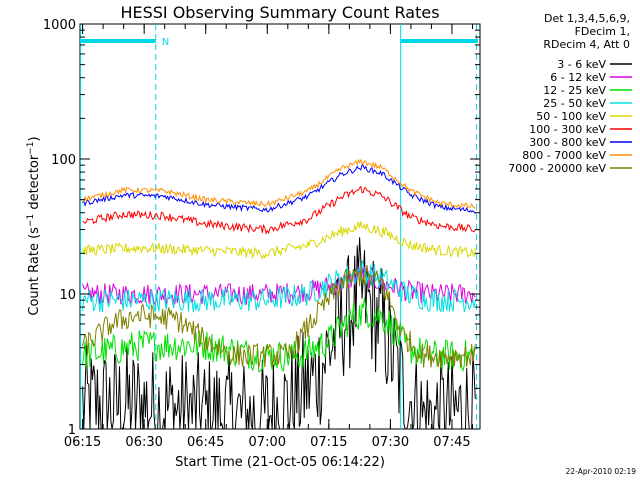 This screenshot has width=640, height=480. Describe the element at coordinates (567, 142) in the screenshot. I see `legend-entry-label: 300 - 800 keV` at that location.